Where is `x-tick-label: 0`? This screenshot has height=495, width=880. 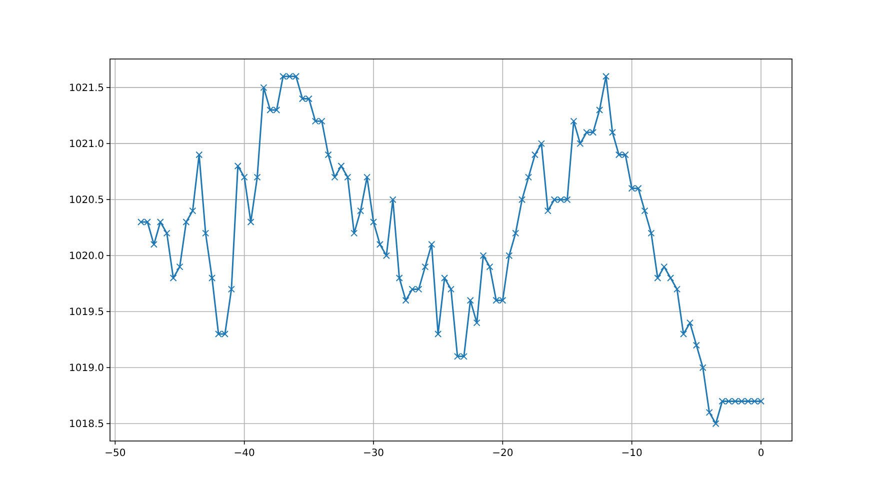 x-tick-label: 0 is located at coordinates (761, 453).